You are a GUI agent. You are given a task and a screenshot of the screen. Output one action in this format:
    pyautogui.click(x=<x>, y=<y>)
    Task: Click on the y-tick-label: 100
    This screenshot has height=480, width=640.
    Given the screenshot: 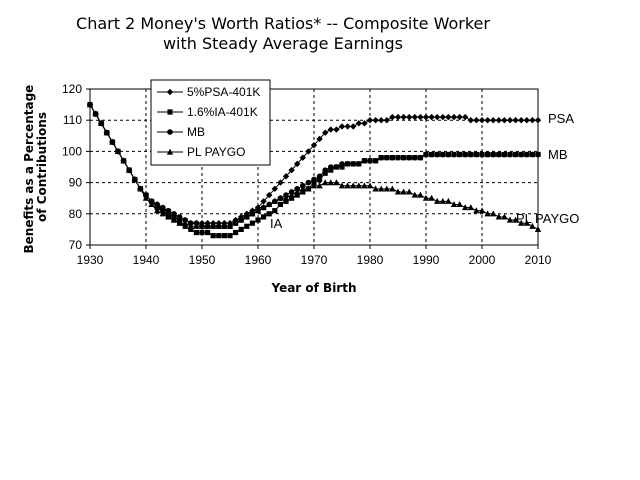 What is the action you would take?
    pyautogui.click(x=72, y=151)
    